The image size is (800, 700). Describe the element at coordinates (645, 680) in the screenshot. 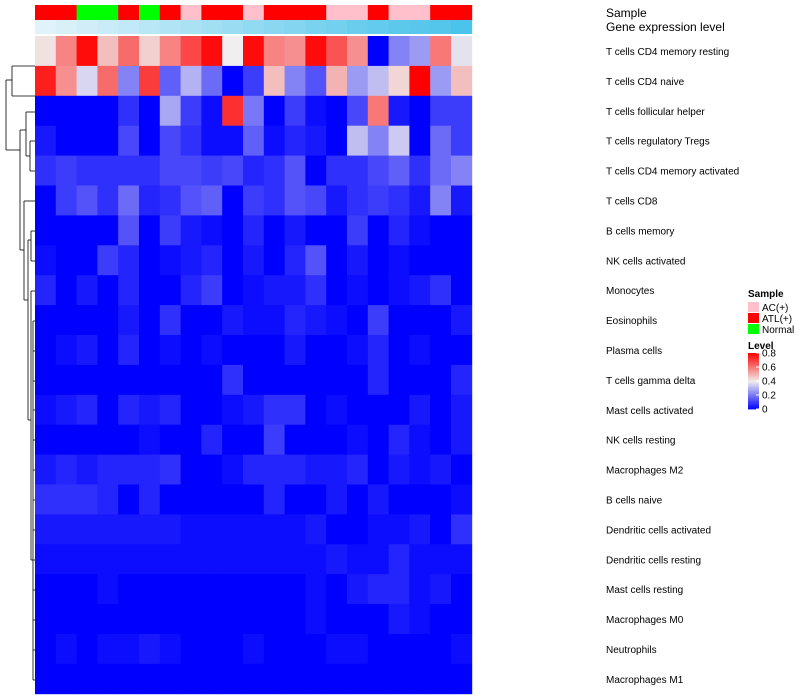

I see `row-label: Macrophages M1` at that location.